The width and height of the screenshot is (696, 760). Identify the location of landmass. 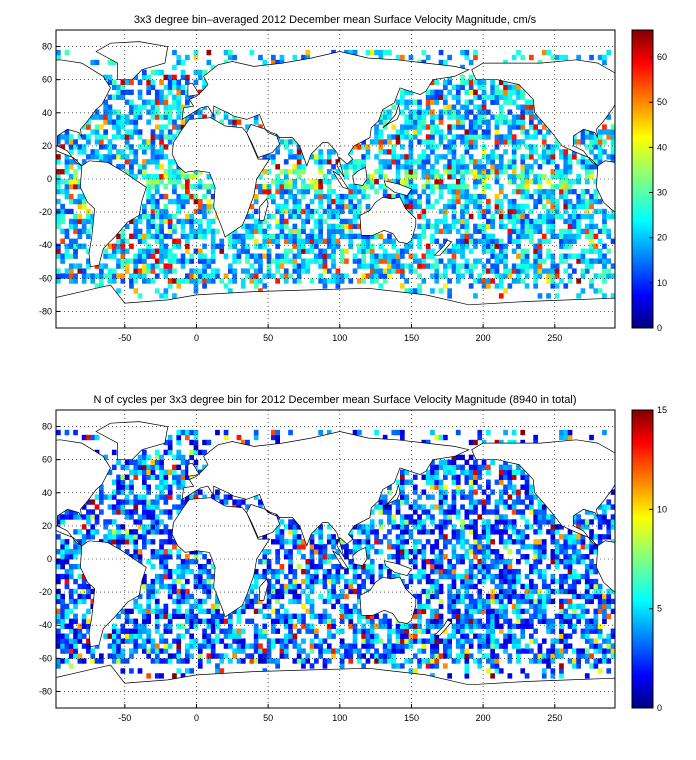
(335, 306).